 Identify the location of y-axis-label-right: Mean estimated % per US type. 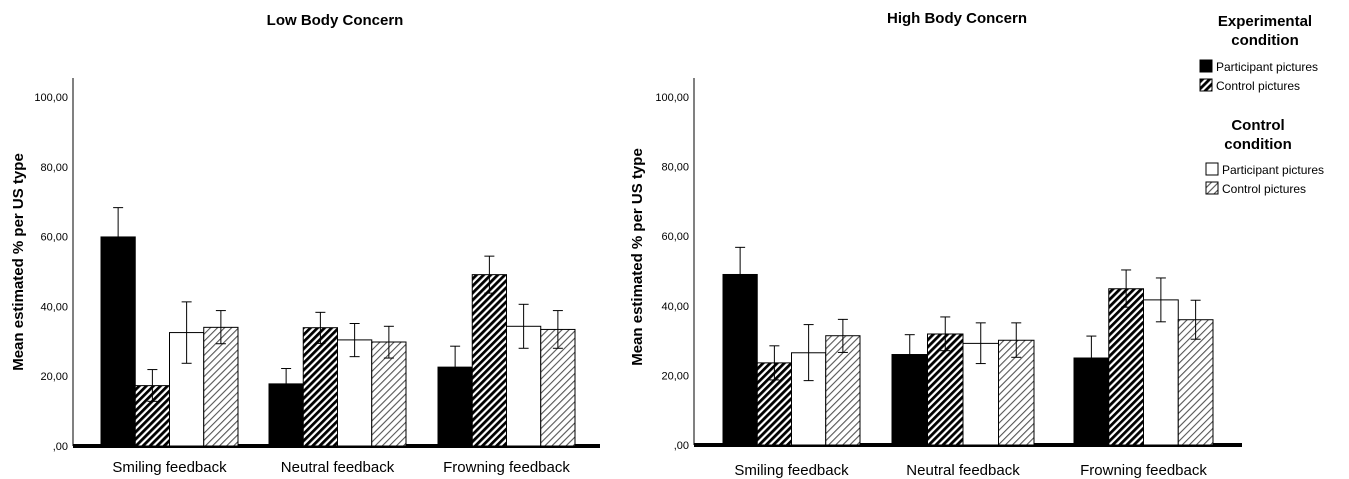
(637, 257).